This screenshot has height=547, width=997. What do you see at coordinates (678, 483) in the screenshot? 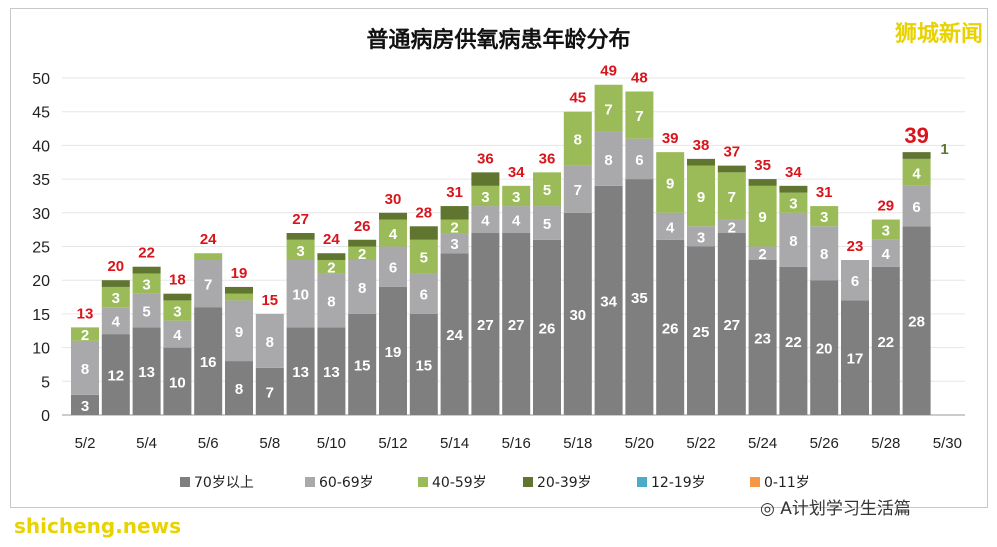
I see `legend-label: 12-19岁` at bounding box center [678, 483].